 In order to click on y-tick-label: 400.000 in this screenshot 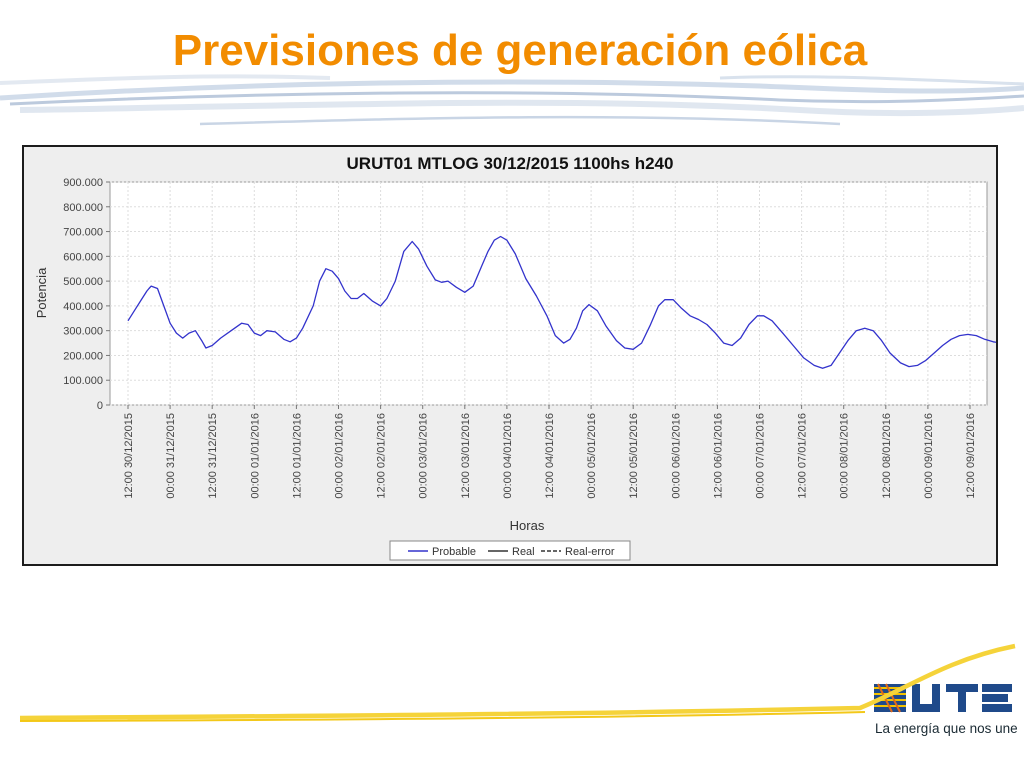, I will do `click(83, 307)`.